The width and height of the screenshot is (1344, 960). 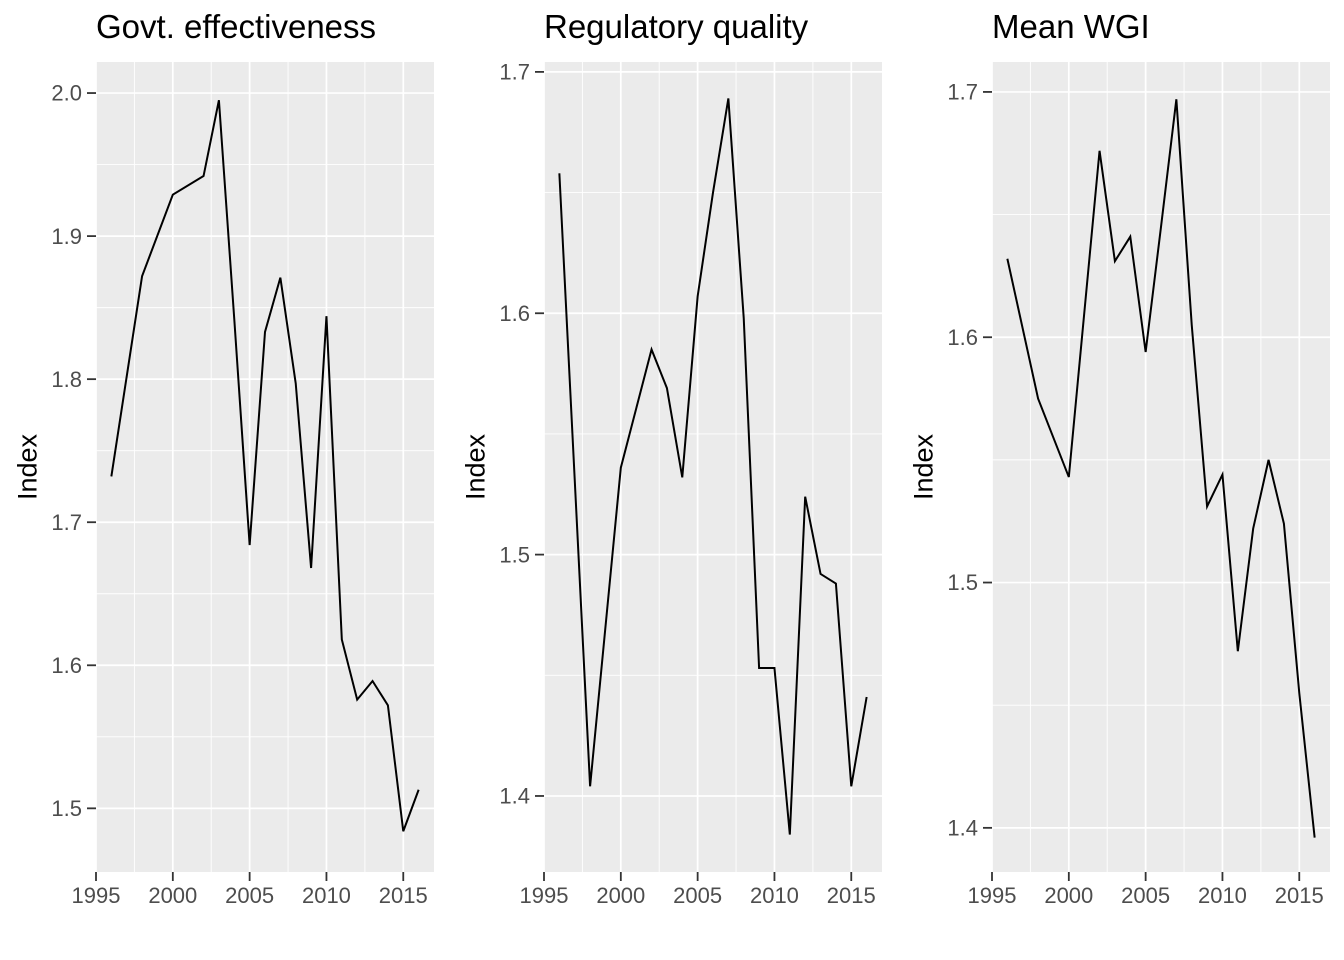 What do you see at coordinates (66, 379) in the screenshot?
I see `y-tick-label: 1.8` at bounding box center [66, 379].